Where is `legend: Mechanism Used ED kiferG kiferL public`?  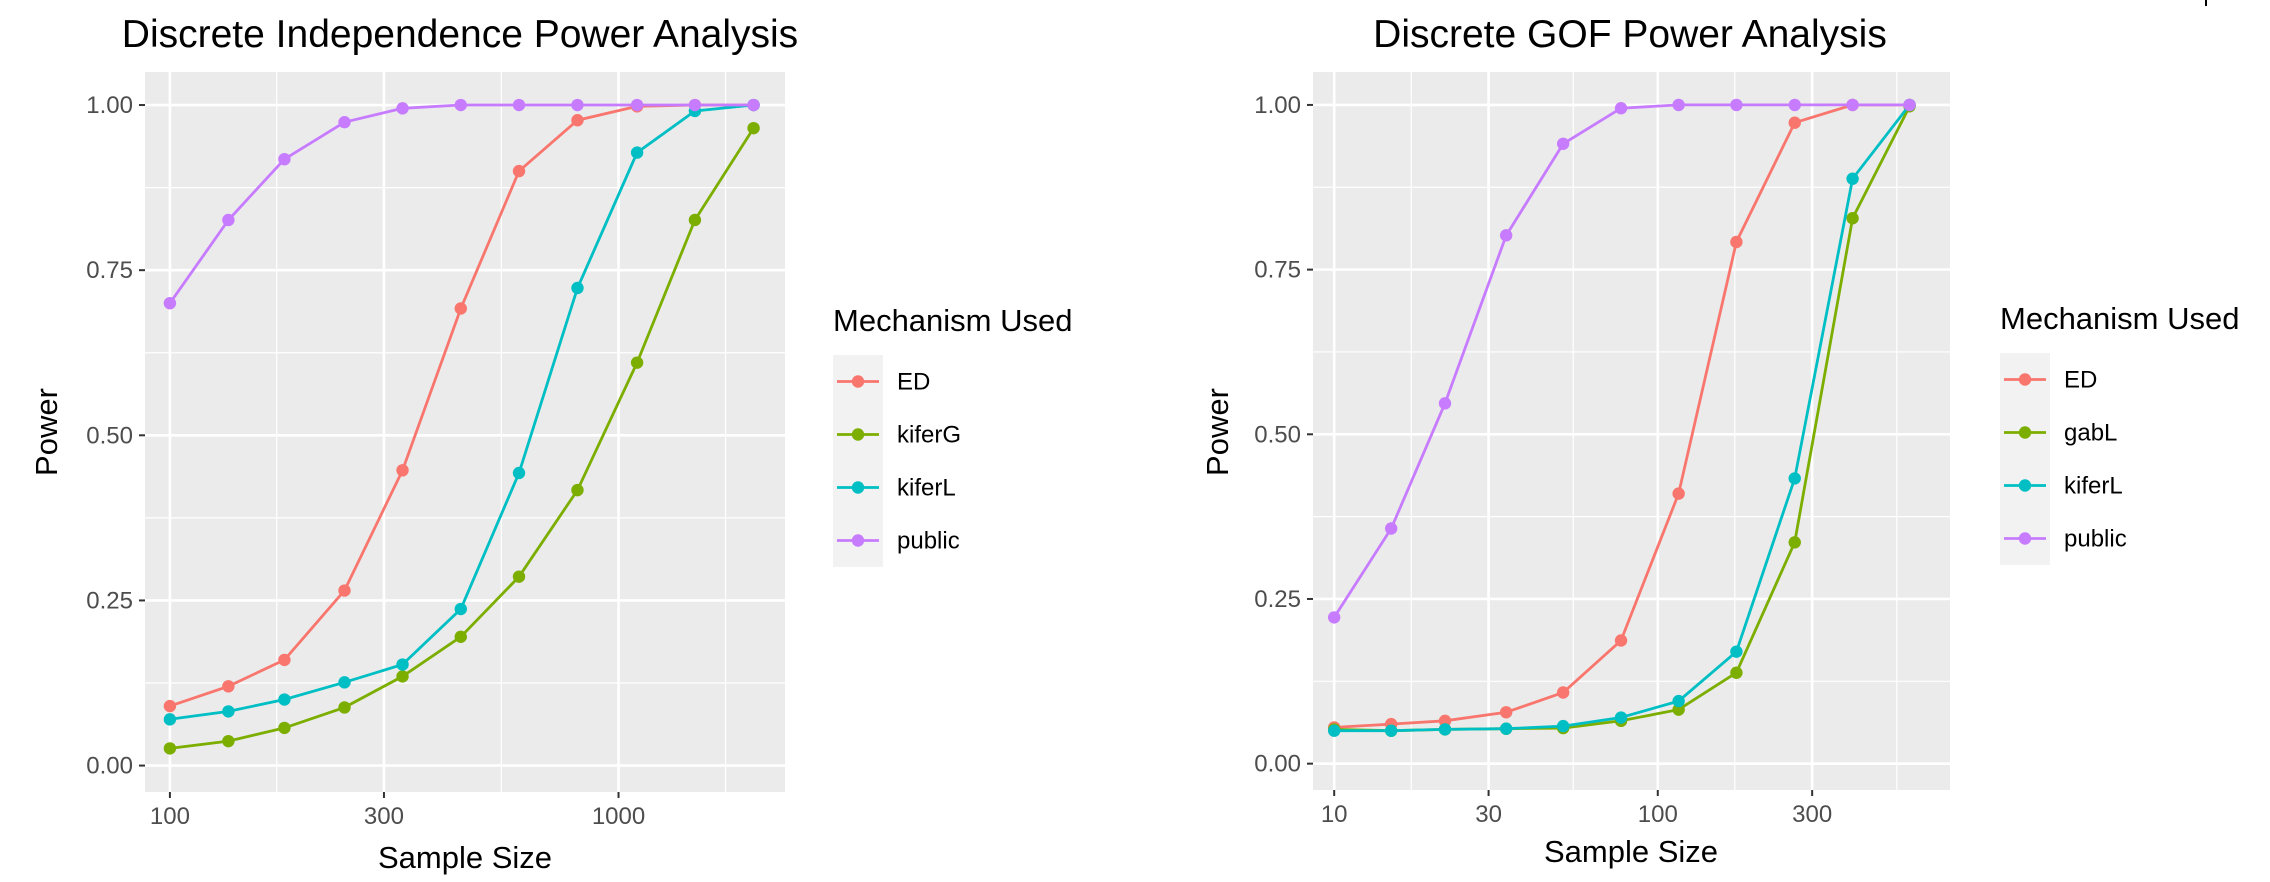
legend: Mechanism Used ED kiferG kiferL public is located at coordinates (952, 435).